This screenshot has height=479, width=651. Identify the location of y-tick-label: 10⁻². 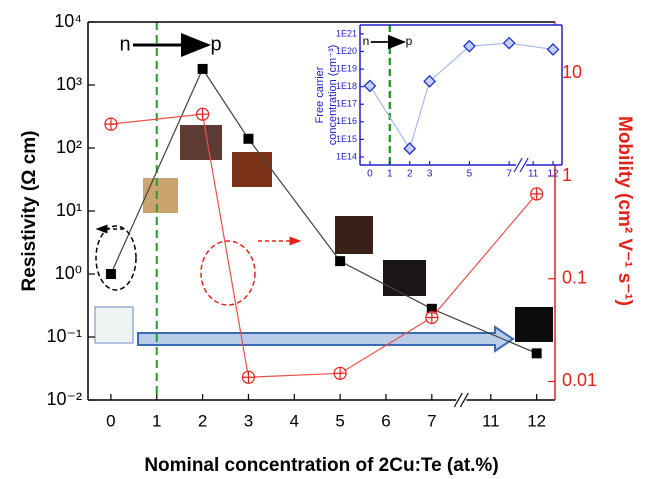
(64, 399).